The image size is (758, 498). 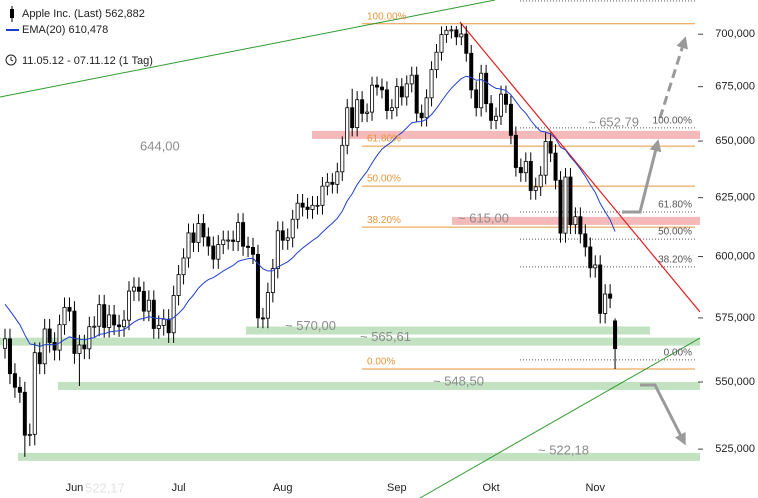 What do you see at coordinates (735, 34) in the screenshot?
I see `y-tick-label: 700,000` at bounding box center [735, 34].